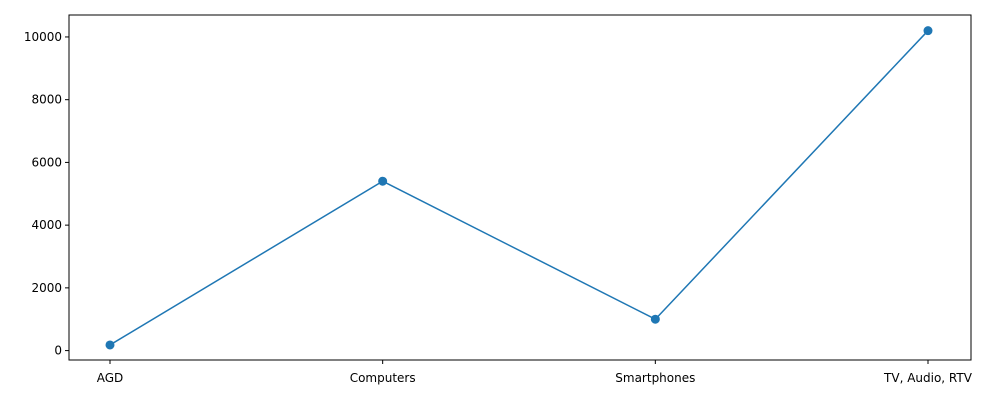 Image resolution: width=1000 pixels, height=400 pixels. Describe the element at coordinates (46, 100) in the screenshot. I see `y-tick-label: 8000` at that location.